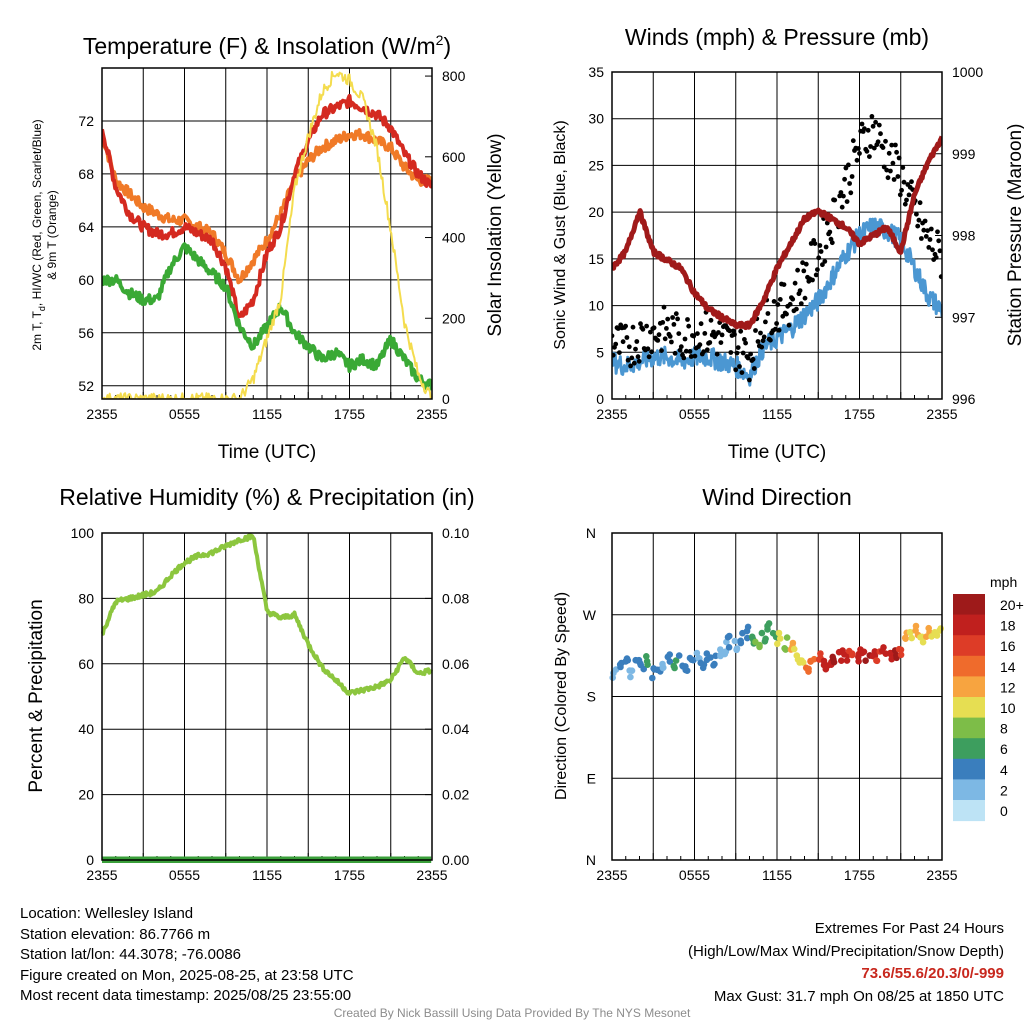 The height and width of the screenshot is (1024, 1024). What do you see at coordinates (267, 452) in the screenshot?
I see `x-axis-label: Time (UTC)` at bounding box center [267, 452].